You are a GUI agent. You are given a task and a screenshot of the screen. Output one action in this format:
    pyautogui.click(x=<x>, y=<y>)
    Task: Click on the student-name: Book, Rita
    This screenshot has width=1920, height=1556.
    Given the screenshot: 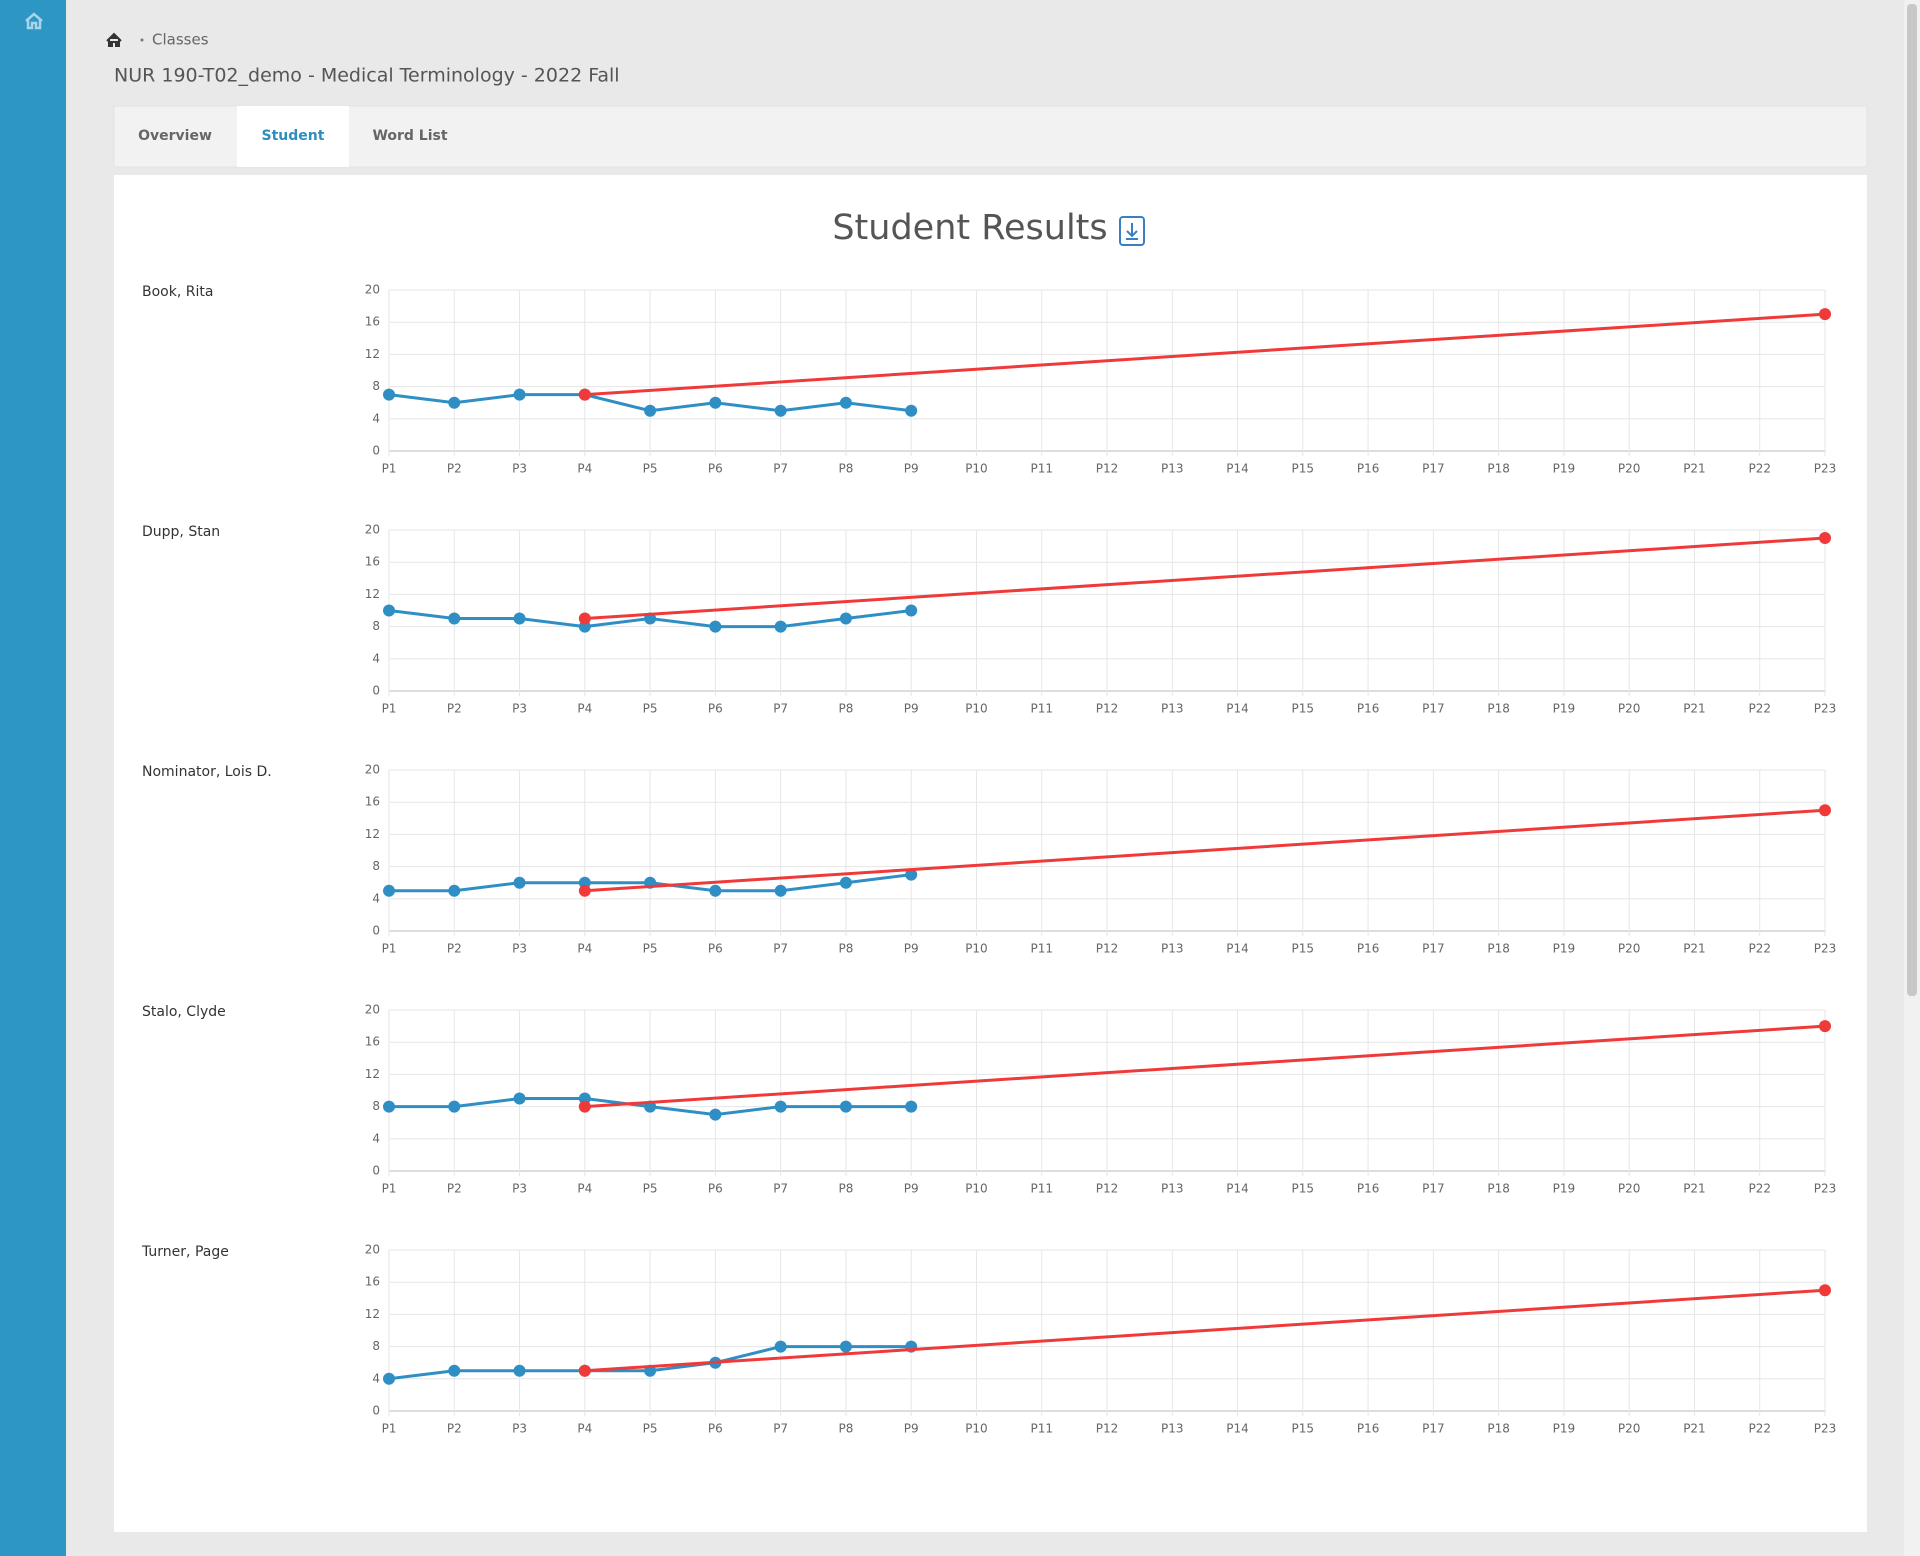 What is the action you would take?
    pyautogui.click(x=177, y=292)
    